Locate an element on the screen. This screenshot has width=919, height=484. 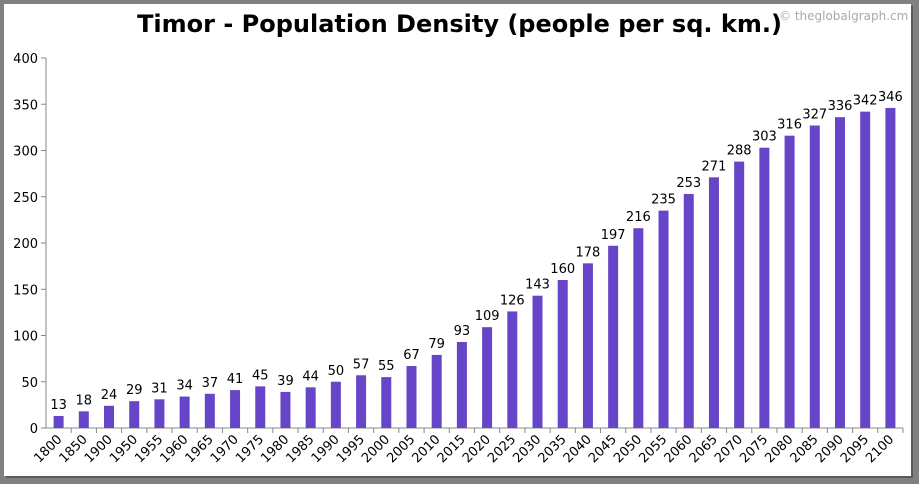
data-label: 288 is located at coordinates (739, 151).